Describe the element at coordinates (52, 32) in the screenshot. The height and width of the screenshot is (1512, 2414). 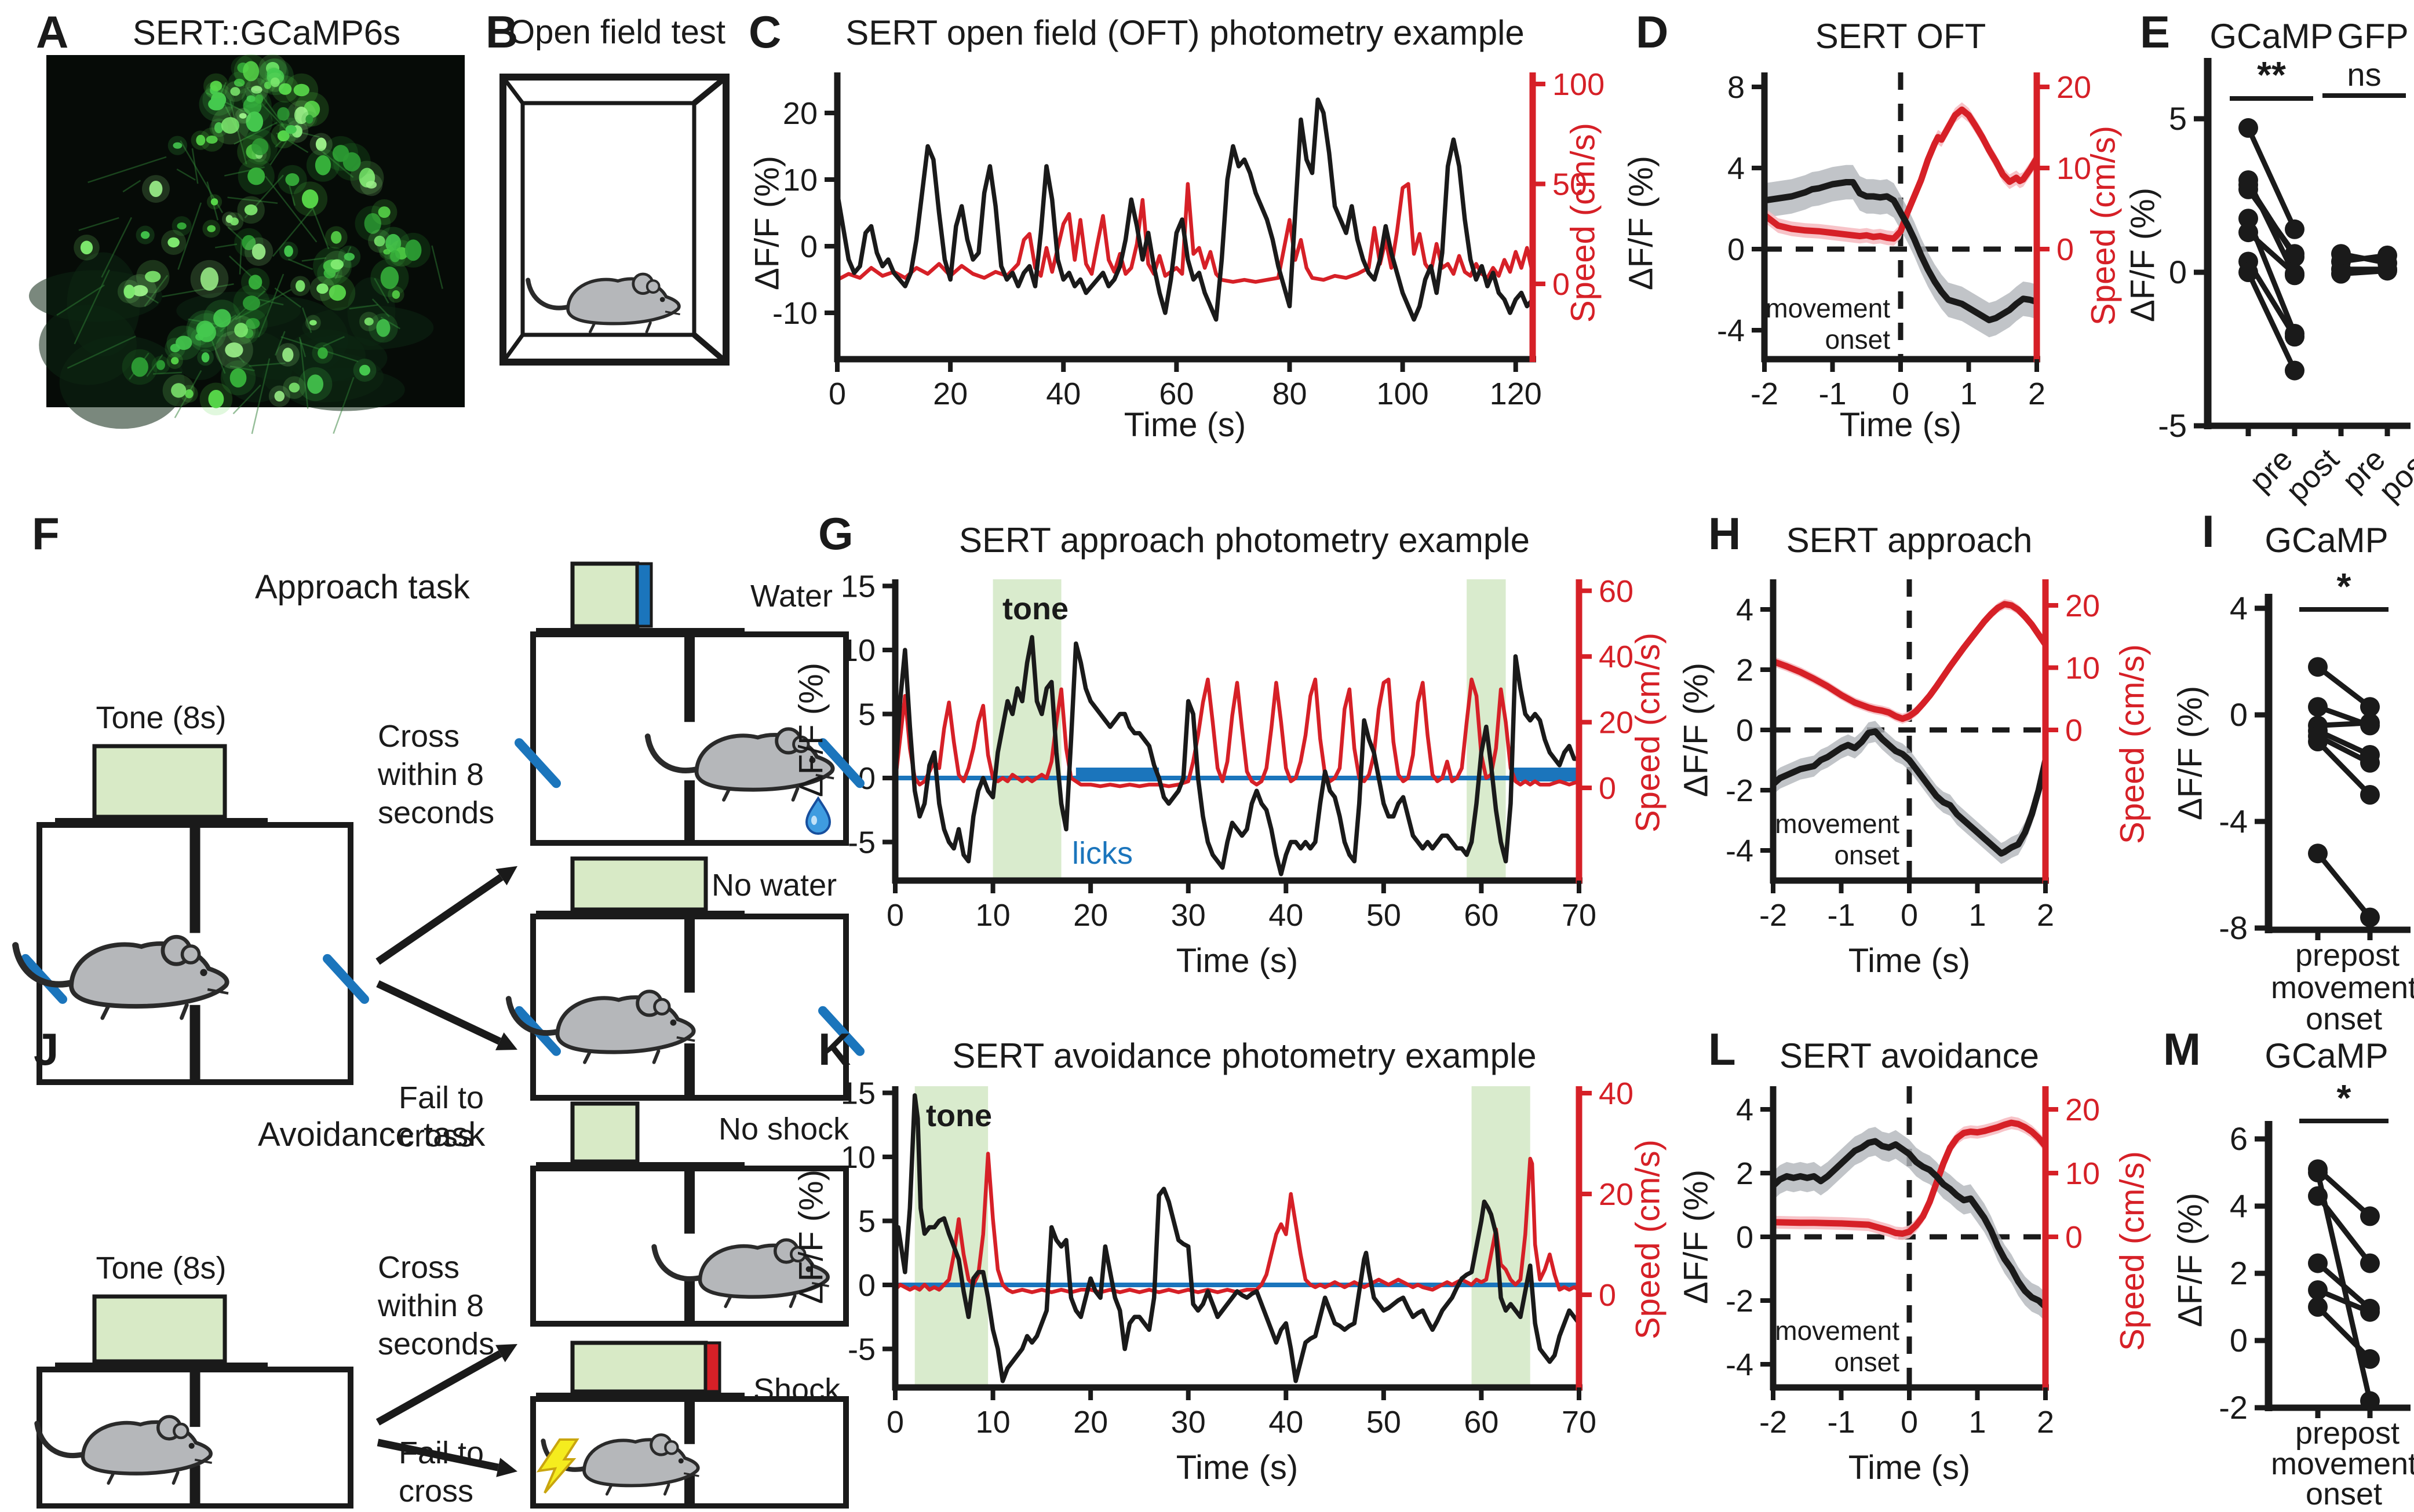
I see `panel-a-label: A` at that location.